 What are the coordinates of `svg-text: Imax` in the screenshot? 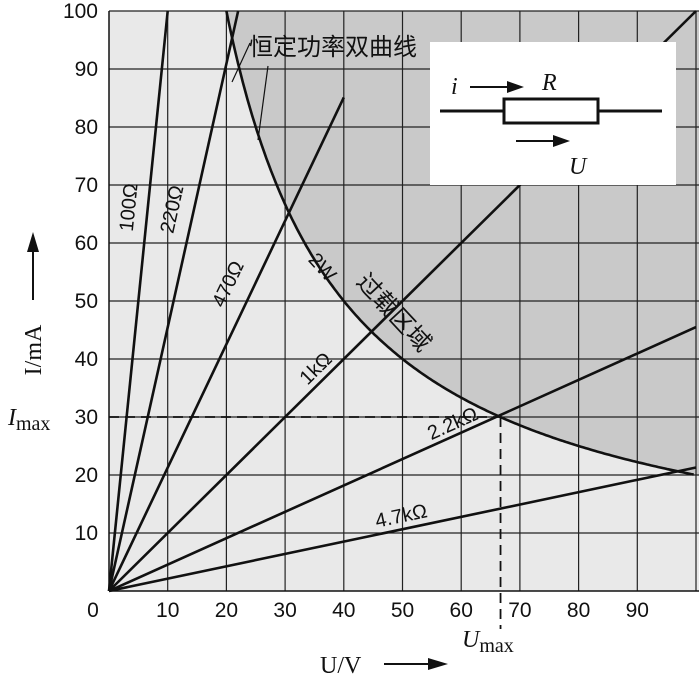 It's located at (28, 420).